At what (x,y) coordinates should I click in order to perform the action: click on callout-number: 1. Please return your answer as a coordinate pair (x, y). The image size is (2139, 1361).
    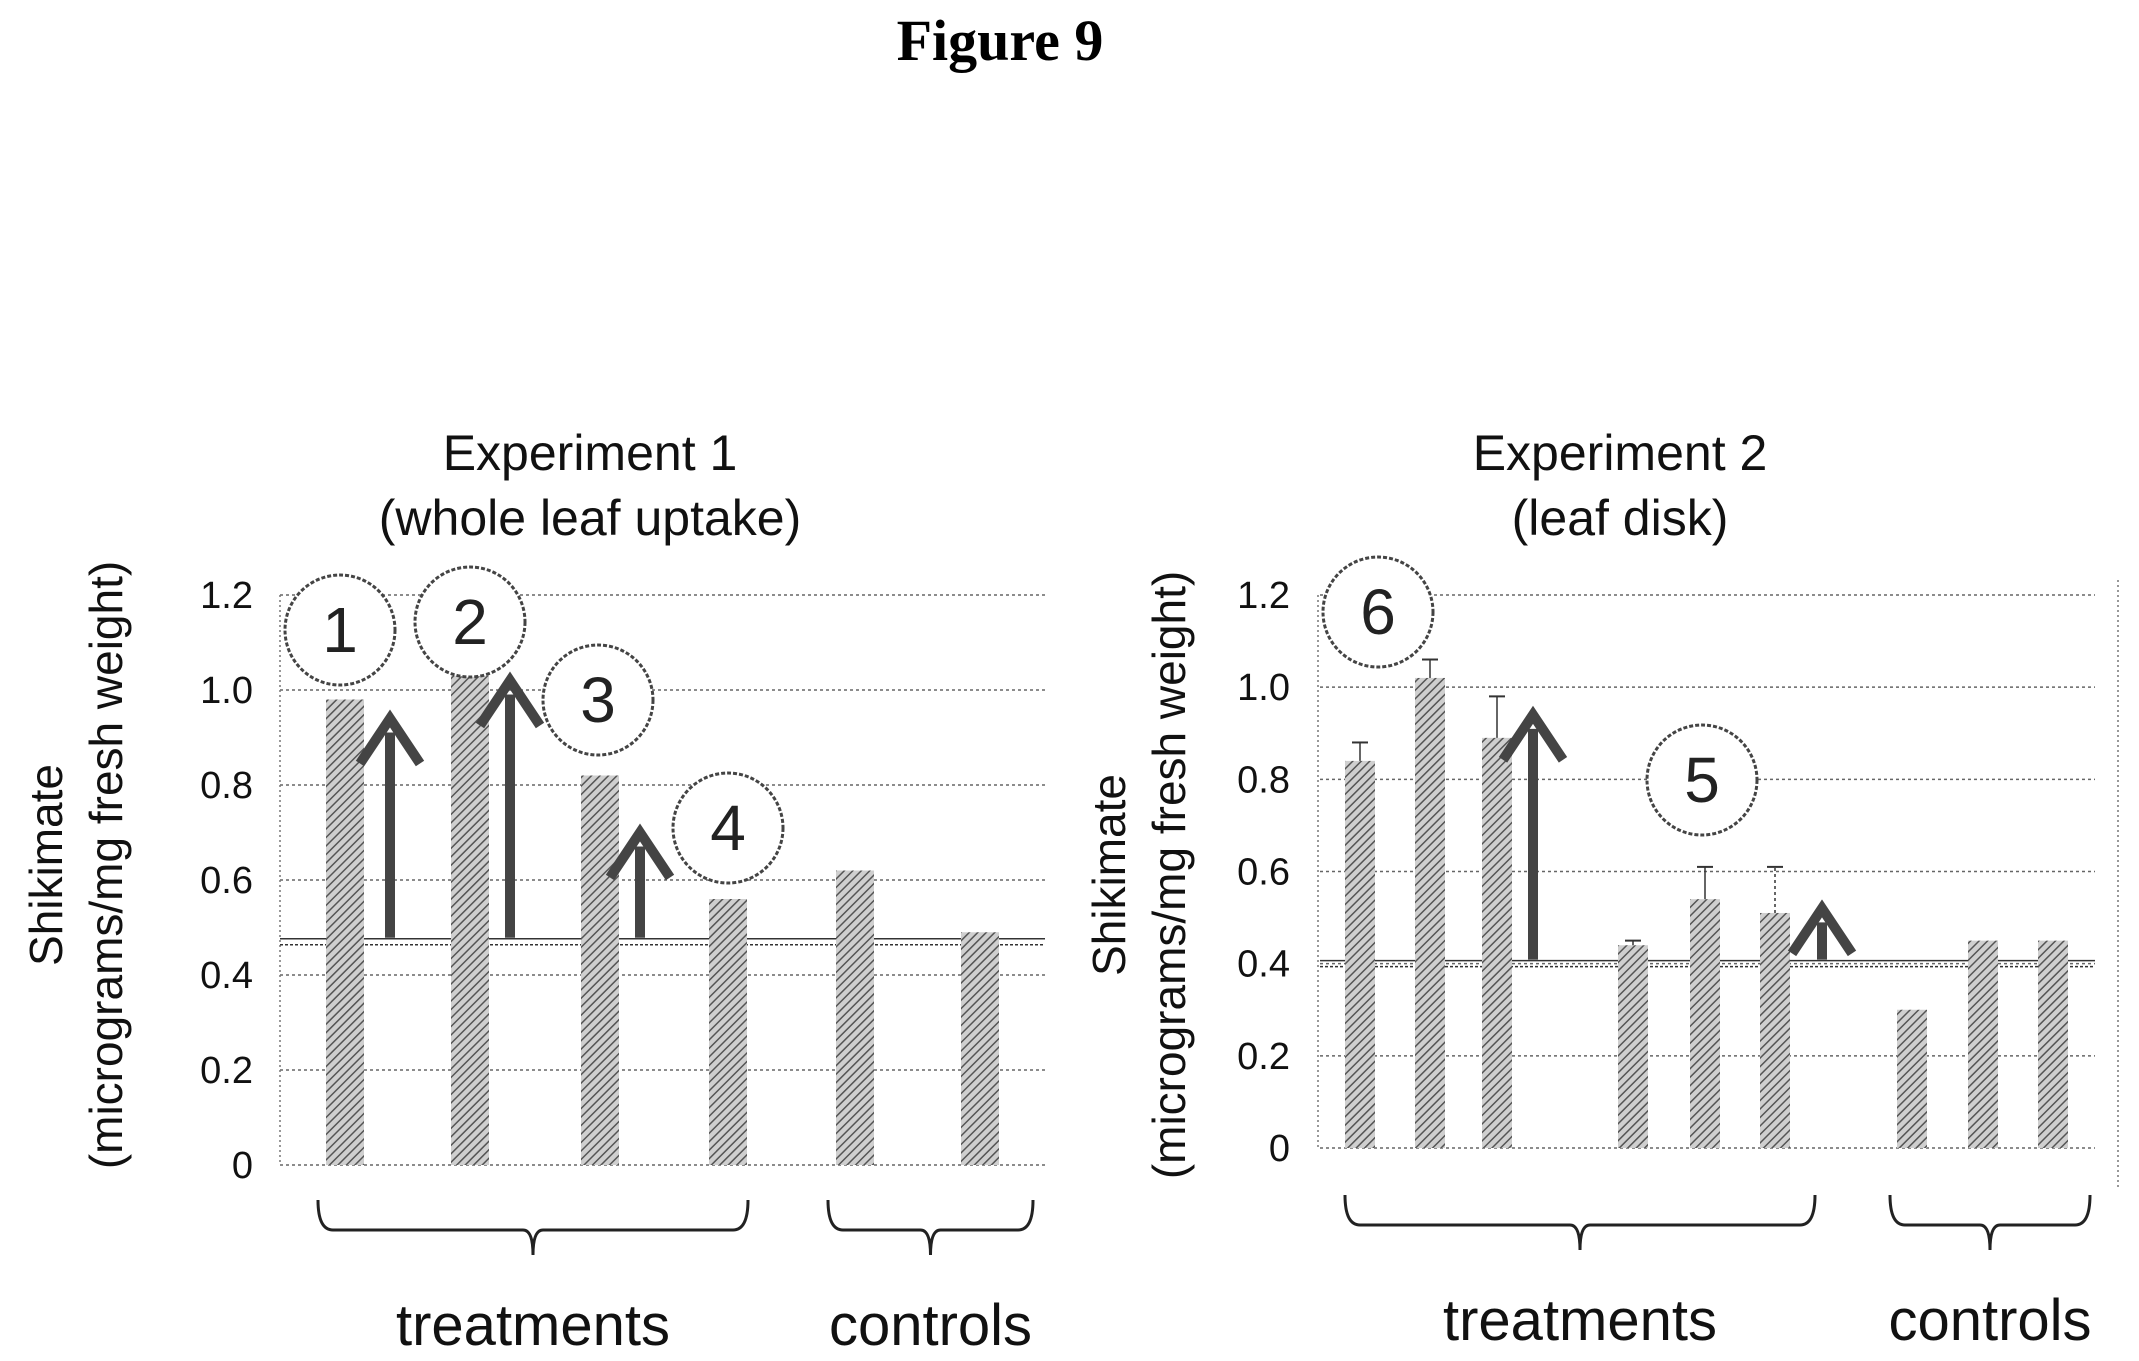
    Looking at the image, I should click on (340, 630).